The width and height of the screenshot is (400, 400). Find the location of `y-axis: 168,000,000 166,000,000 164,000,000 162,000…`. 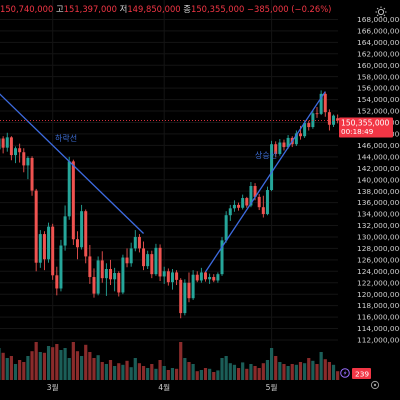

y-axis: 168,000,000 166,000,000 164,000,000 162,000… is located at coordinates (378, 180).